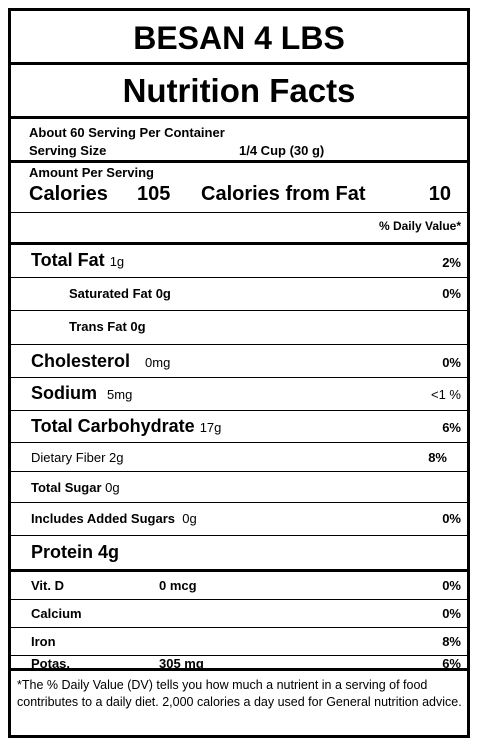  I want to click on row-total-sugar: Total Sugar 0g, so click(239, 487).